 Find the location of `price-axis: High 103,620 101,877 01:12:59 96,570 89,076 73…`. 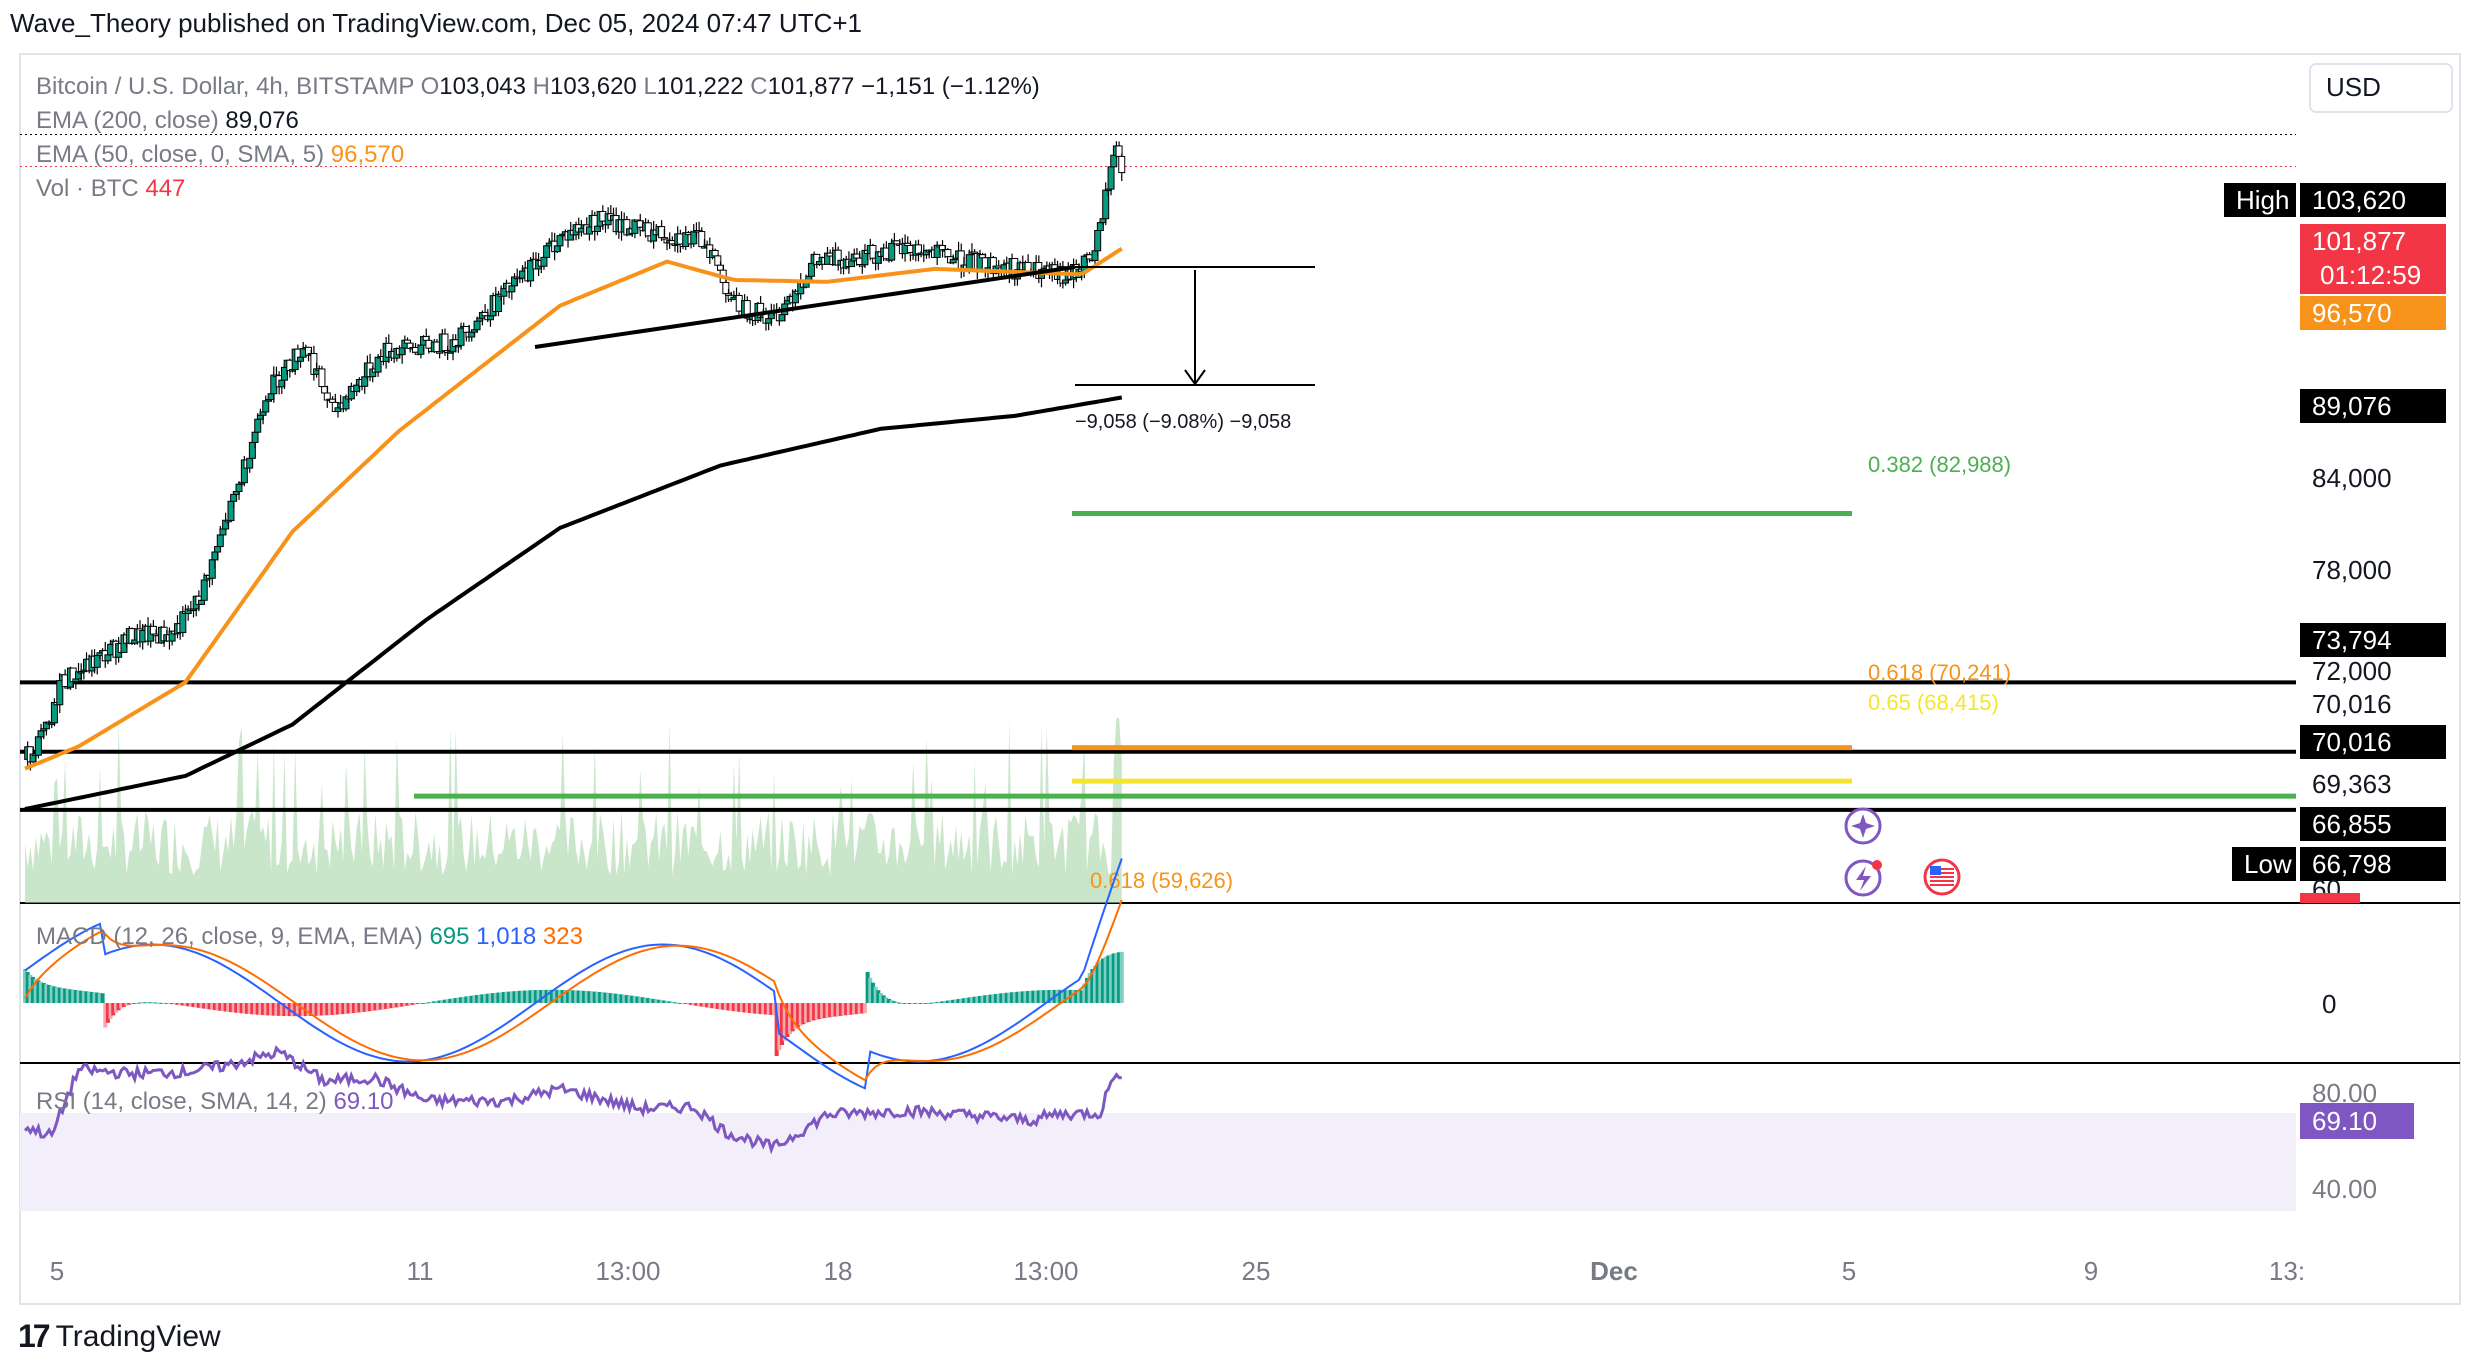

price-axis: High 103,620 101,877 01:12:59 96,570 89,076 73… is located at coordinates (2338, 633).